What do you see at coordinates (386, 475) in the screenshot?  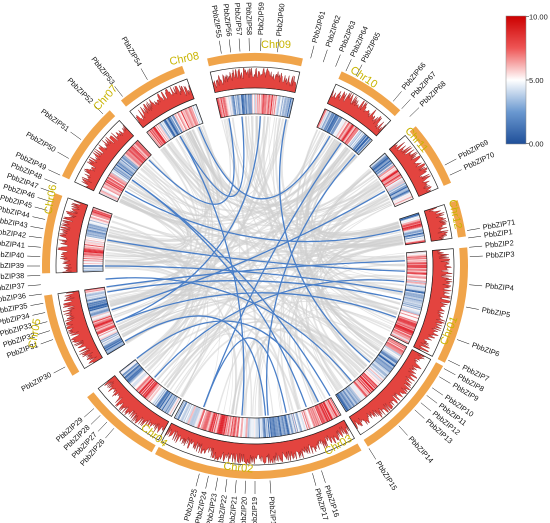 I see `gene-label: PbbZIP15` at bounding box center [386, 475].